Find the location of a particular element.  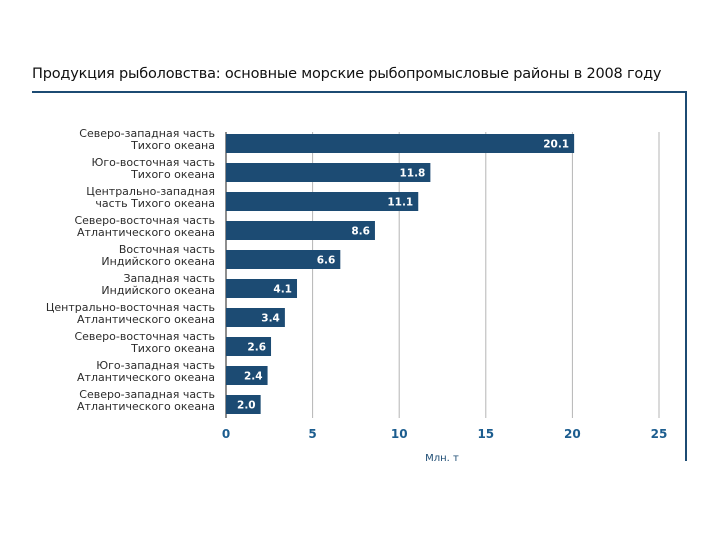

x-tick-label: 0 is located at coordinates (226, 434).